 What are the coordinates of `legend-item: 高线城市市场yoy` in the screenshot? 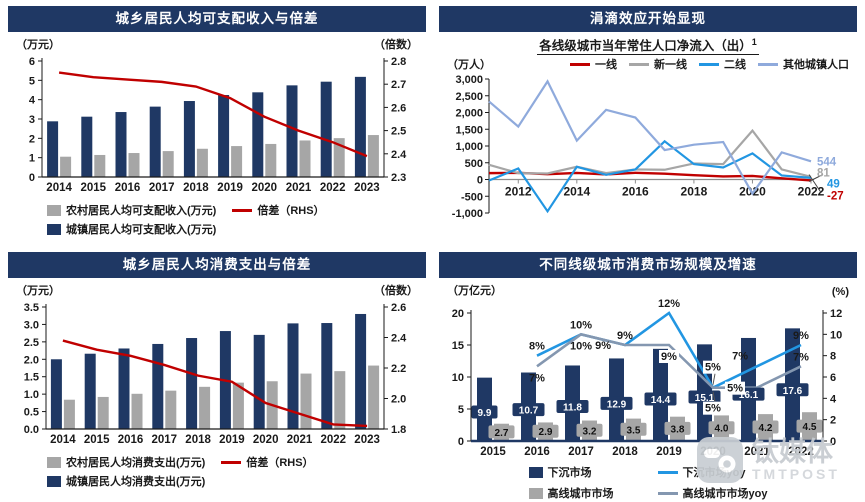 It's located at (712, 493).